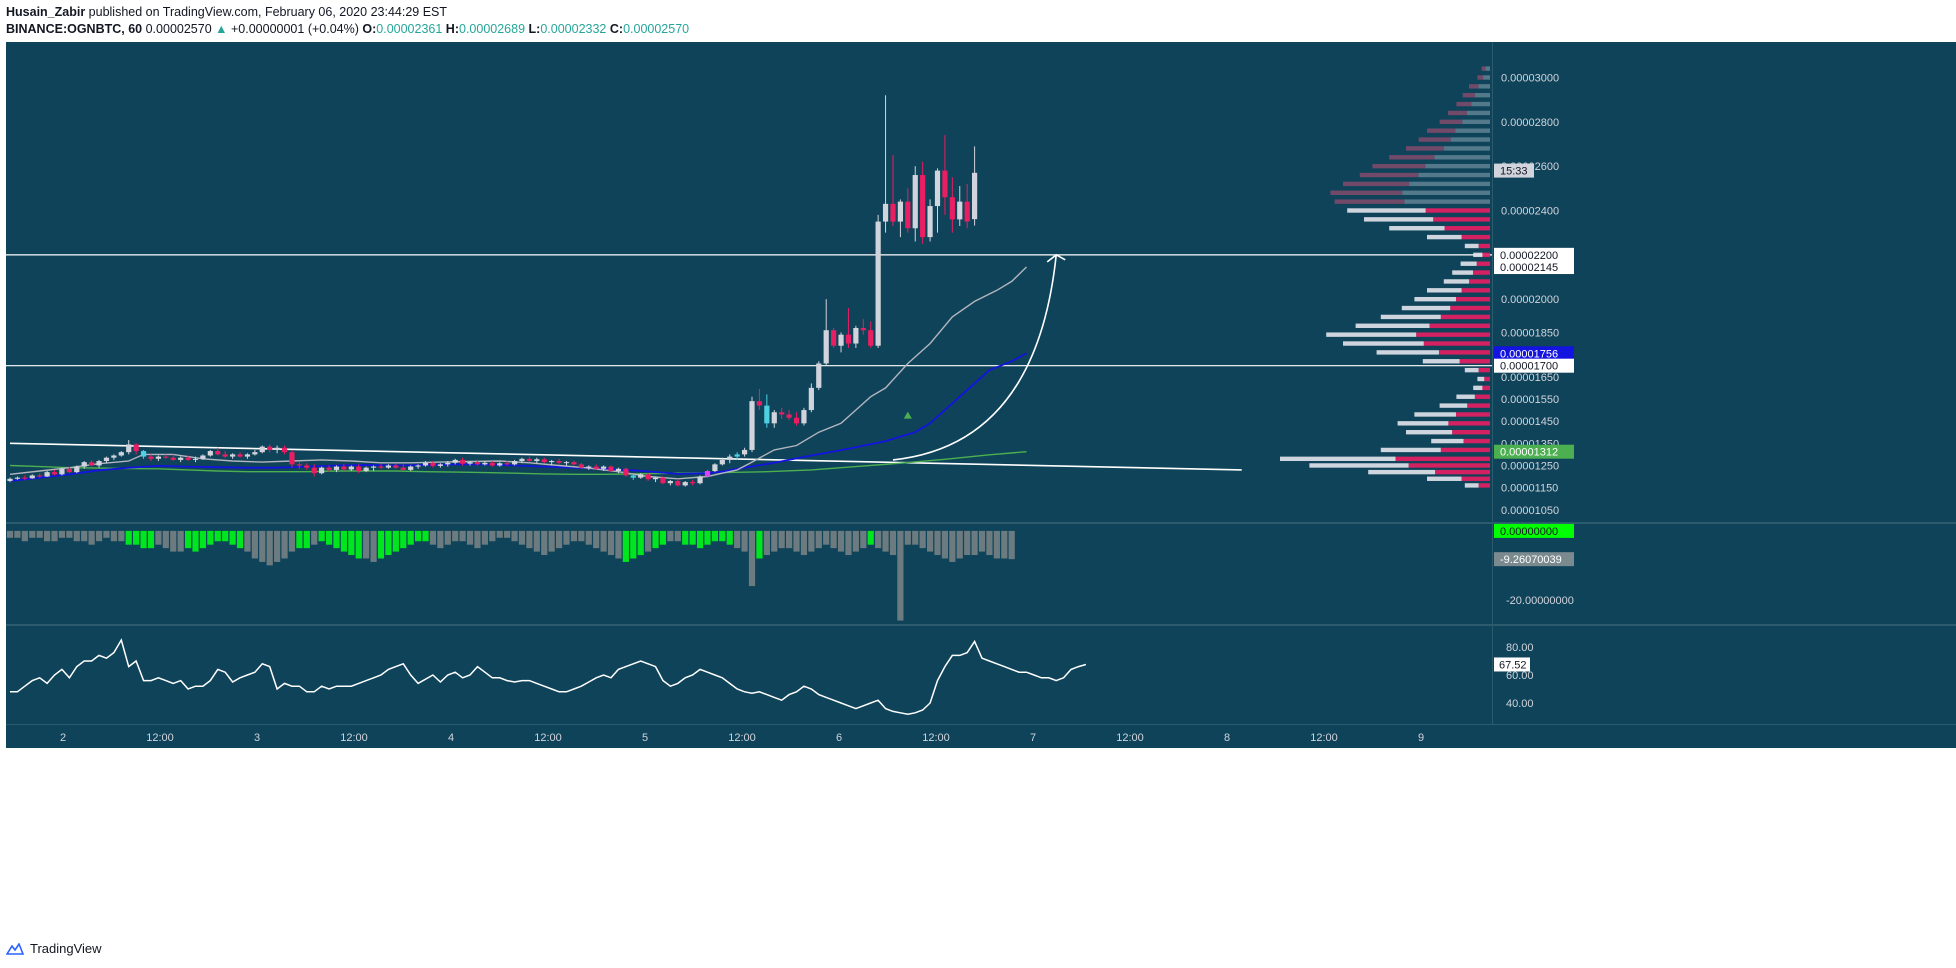 This screenshot has width=1956, height=968. What do you see at coordinates (1530, 400) in the screenshot?
I see `price-tick-label: 0.00001550` at bounding box center [1530, 400].